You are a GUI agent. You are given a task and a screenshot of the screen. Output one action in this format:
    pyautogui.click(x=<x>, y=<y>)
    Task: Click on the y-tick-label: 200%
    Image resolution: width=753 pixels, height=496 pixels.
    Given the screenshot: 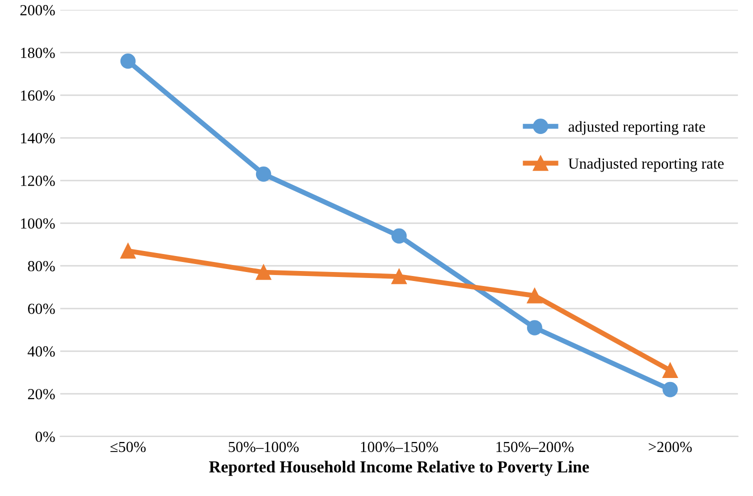 What is the action you would take?
    pyautogui.click(x=37, y=10)
    